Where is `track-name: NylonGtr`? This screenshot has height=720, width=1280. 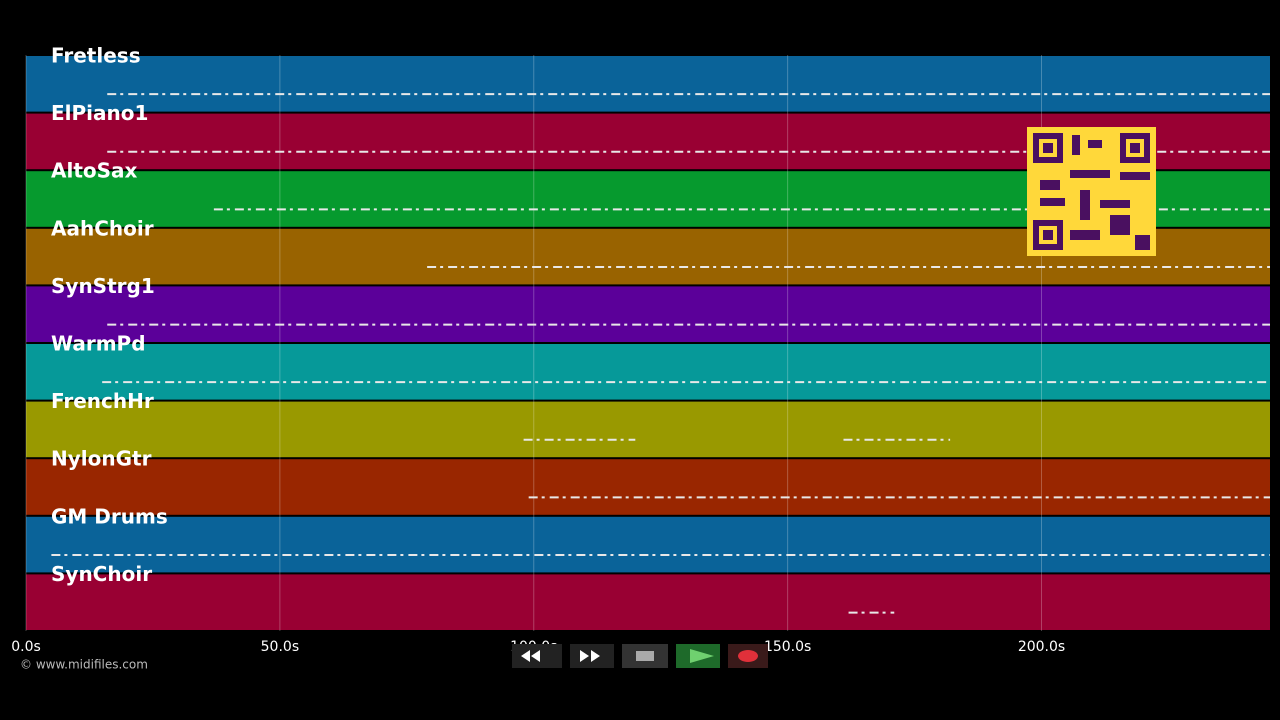
track-name: NylonGtr is located at coordinates (101, 459).